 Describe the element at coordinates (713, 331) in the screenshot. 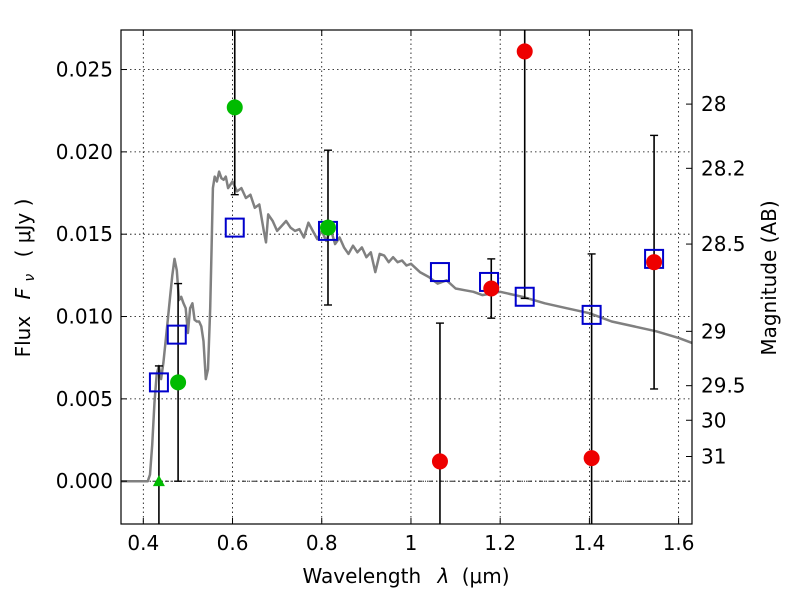

I see `magnitude-tick-label: 29` at that location.